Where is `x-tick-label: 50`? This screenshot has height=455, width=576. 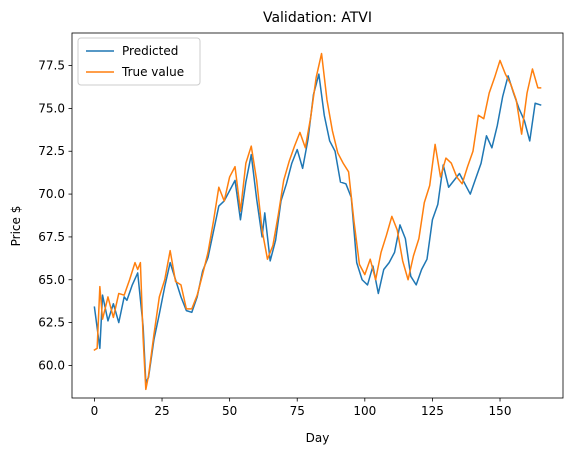 x-tick-label: 50 is located at coordinates (229, 411).